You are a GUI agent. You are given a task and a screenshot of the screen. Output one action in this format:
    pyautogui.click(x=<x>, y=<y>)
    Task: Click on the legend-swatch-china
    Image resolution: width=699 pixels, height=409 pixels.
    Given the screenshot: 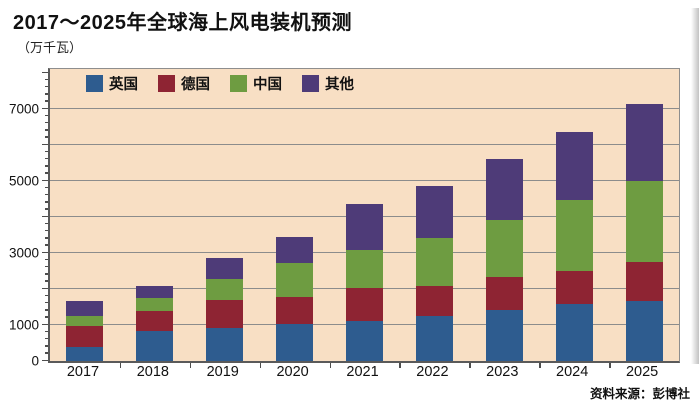 What is the action you would take?
    pyautogui.click(x=238, y=83)
    